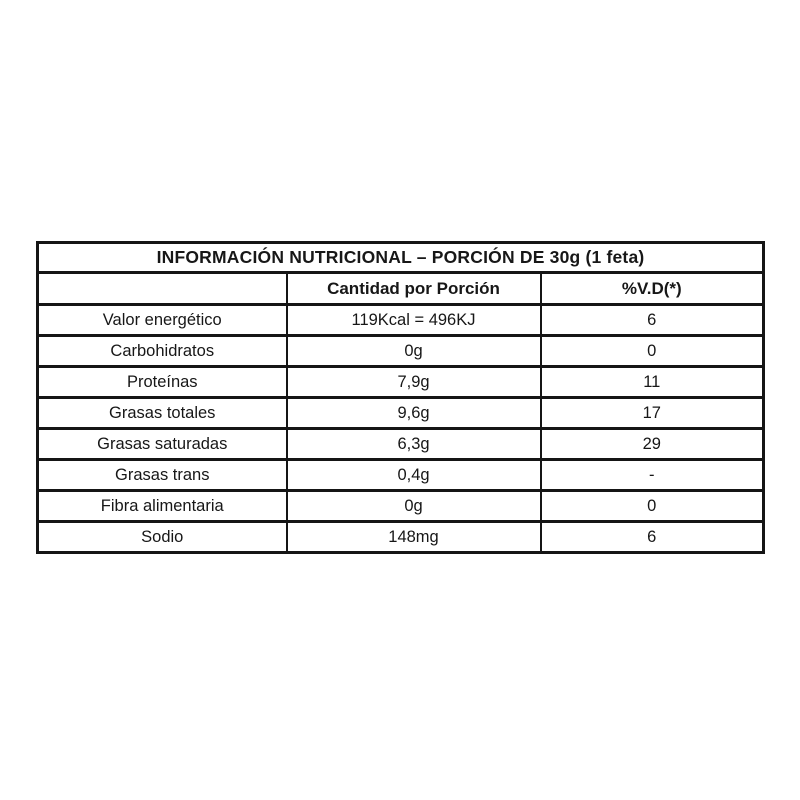 This screenshot has height=800, width=800. I want to click on nutrient-amount: 119Kcal = 496KJ, so click(413, 320).